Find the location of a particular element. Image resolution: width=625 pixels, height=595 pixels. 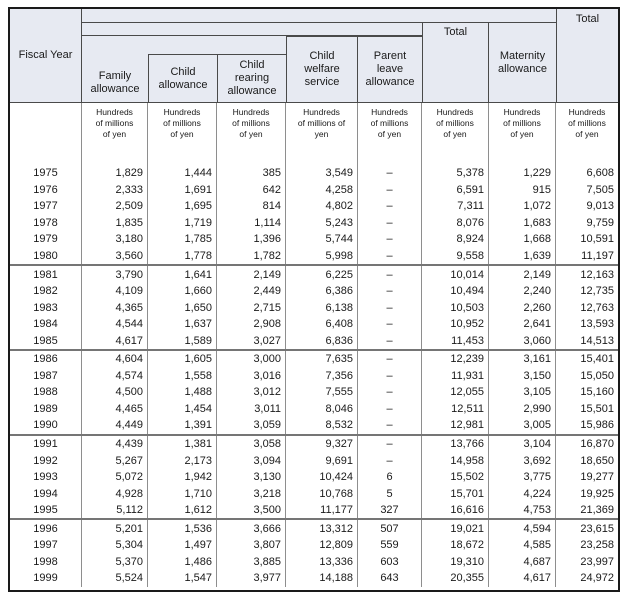

table-cell: 12,511 is located at coordinates (455, 409).